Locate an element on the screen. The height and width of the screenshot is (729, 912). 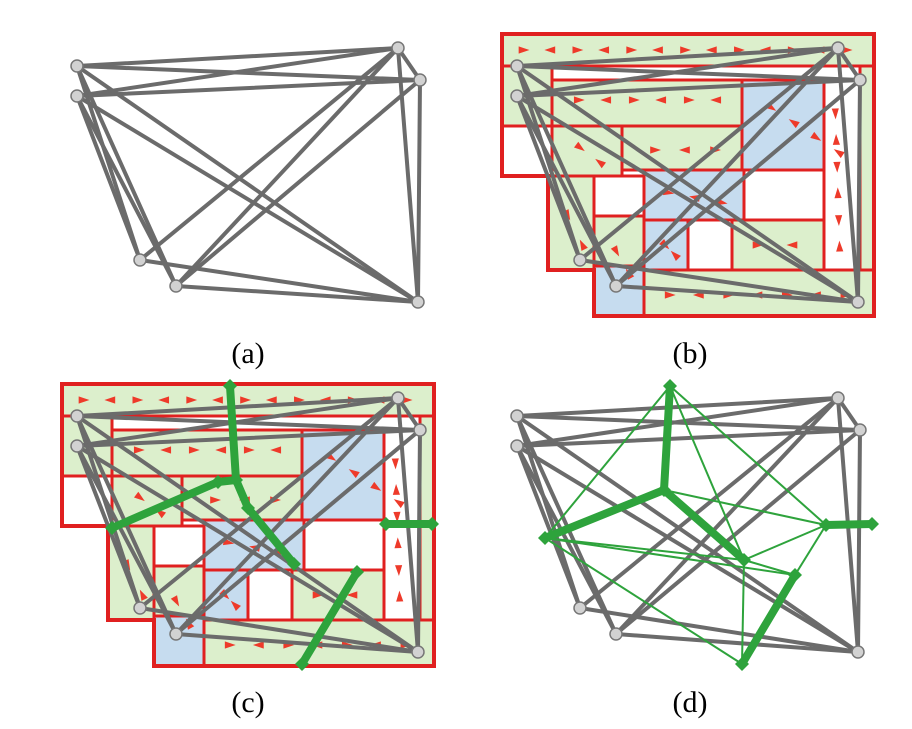
nodes-c is located at coordinates (248, 525).